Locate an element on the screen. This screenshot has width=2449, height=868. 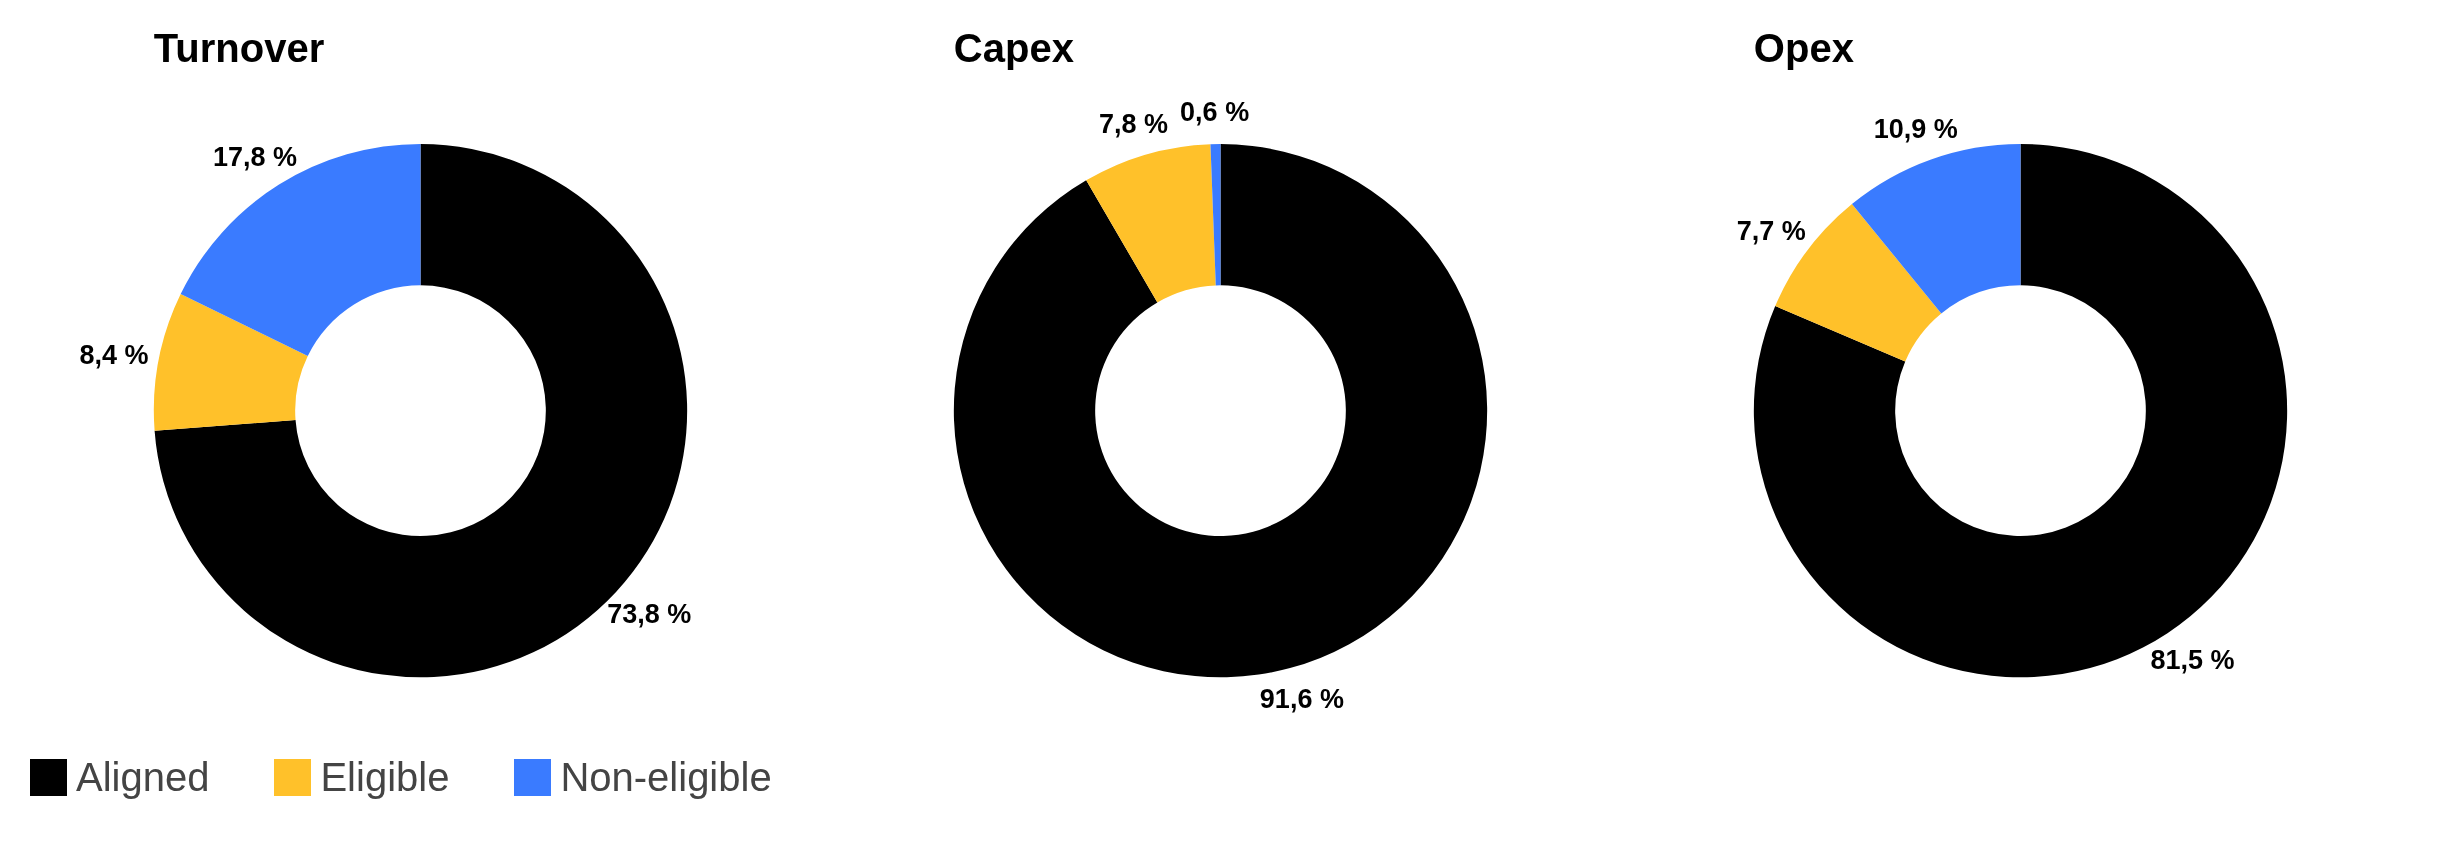
chart-title: Opex is located at coordinates (1803, 47).